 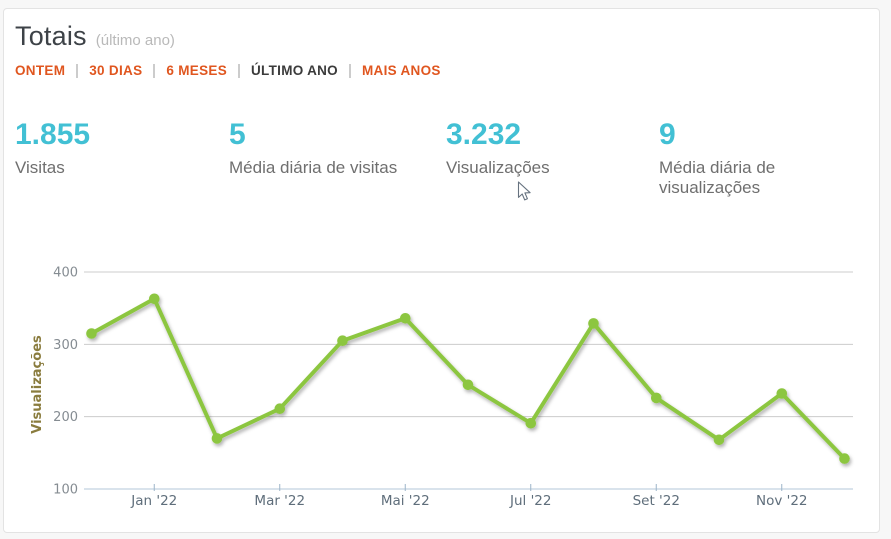 I want to click on svg-text: Nov '22, so click(x=782, y=501).